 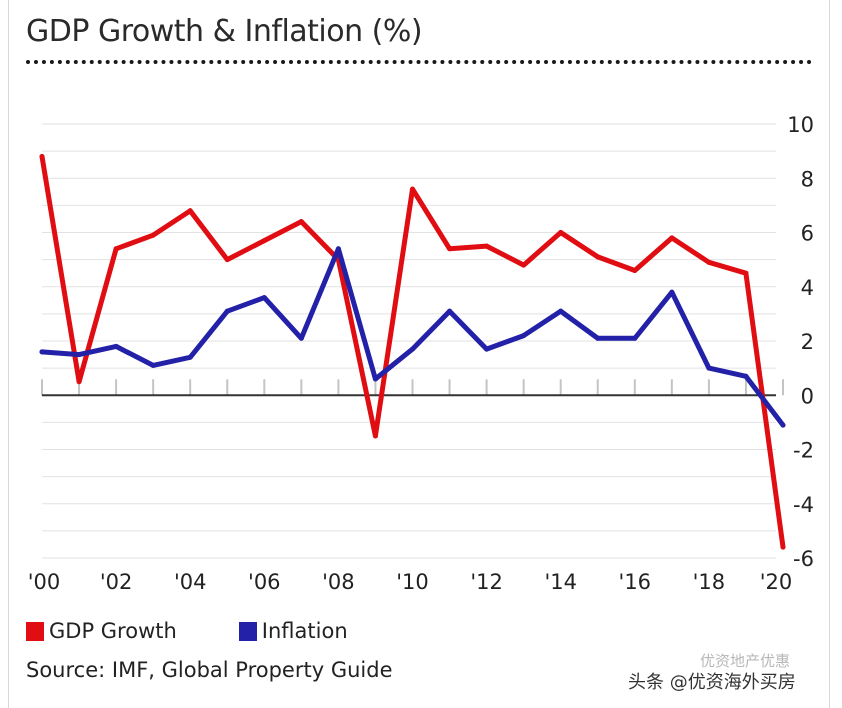 I want to click on x-tick-label: '16, so click(x=635, y=582).